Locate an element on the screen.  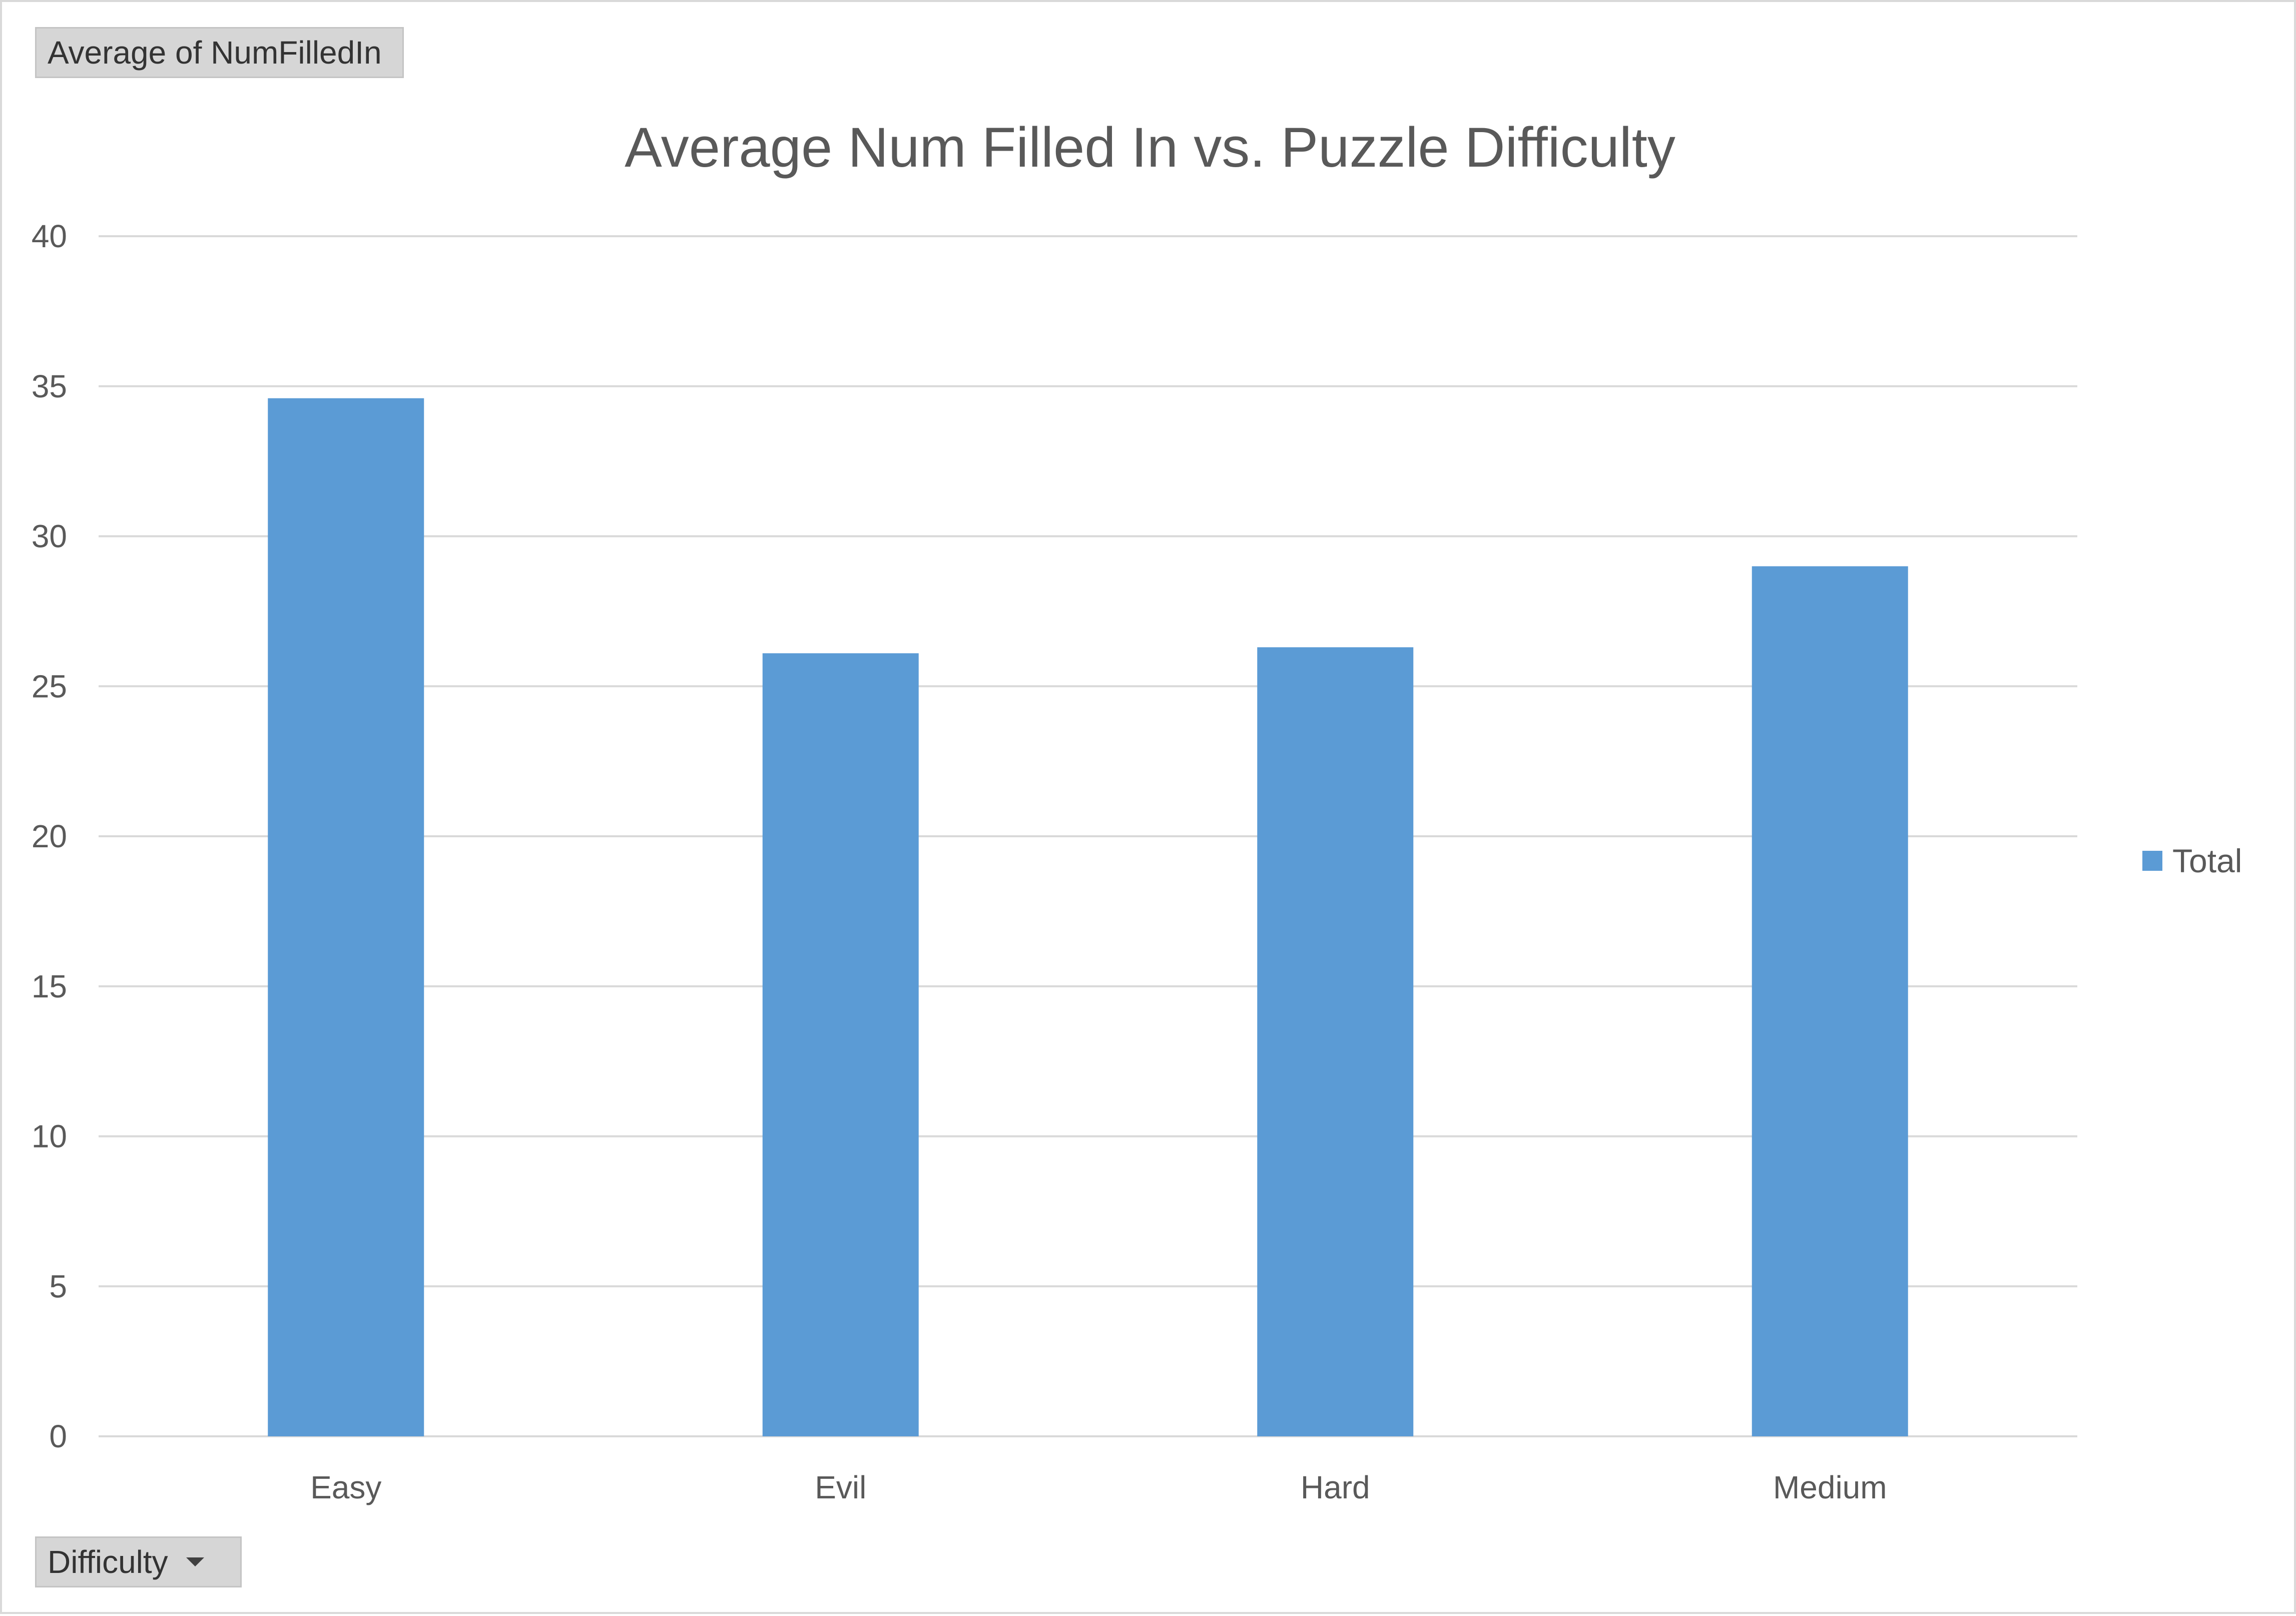
difficulty-filter-button: Difficulty is located at coordinates (138, 1561).